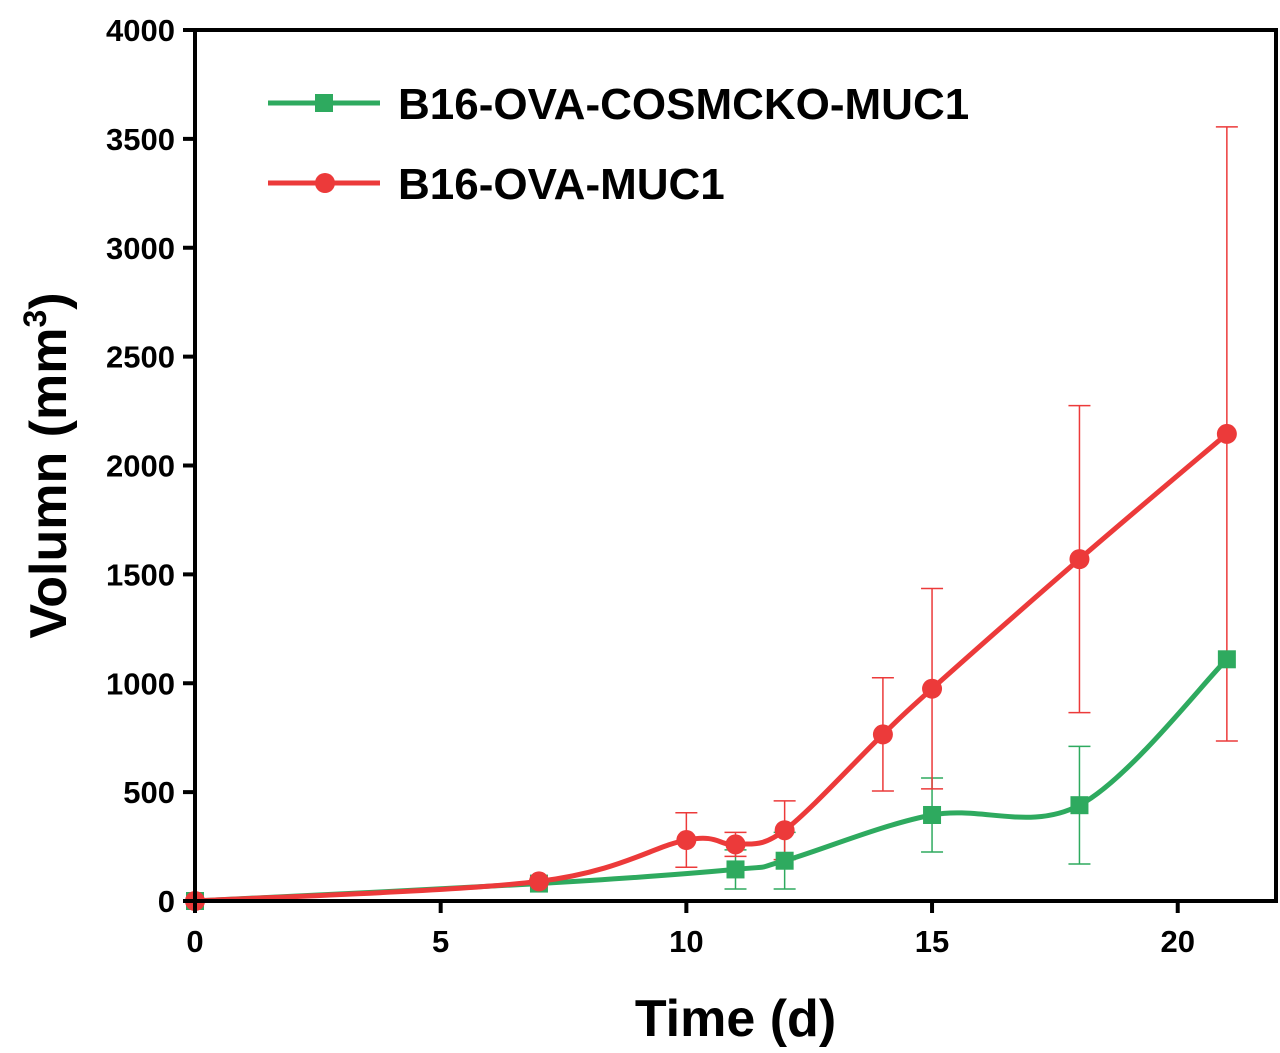  Describe the element at coordinates (49, 483) in the screenshot. I see `y-axis-title-main: Volumn (mm` at that location.